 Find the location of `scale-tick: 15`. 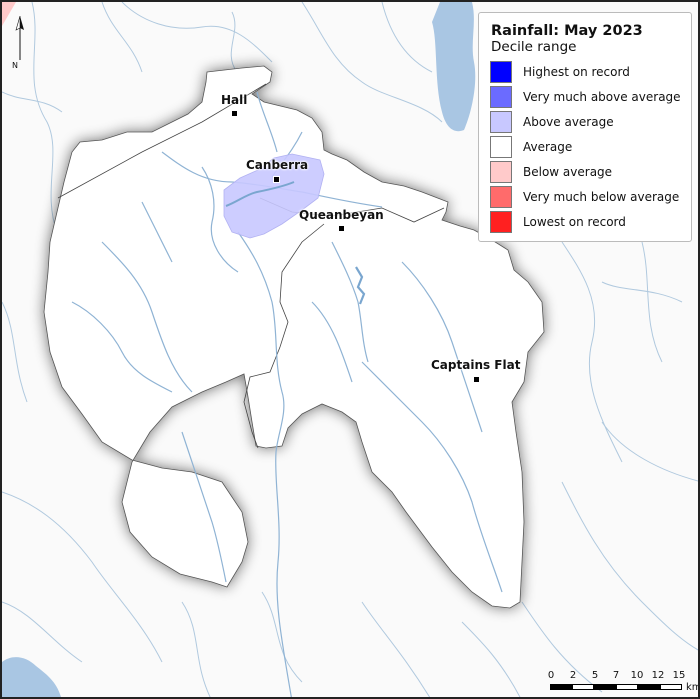

scale-tick: 15 is located at coordinates (679, 675).